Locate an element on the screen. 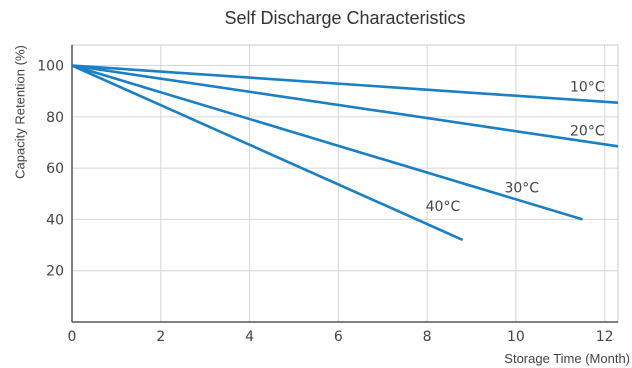 The height and width of the screenshot is (368, 632). y-tick-label: 40 is located at coordinates (55, 220).